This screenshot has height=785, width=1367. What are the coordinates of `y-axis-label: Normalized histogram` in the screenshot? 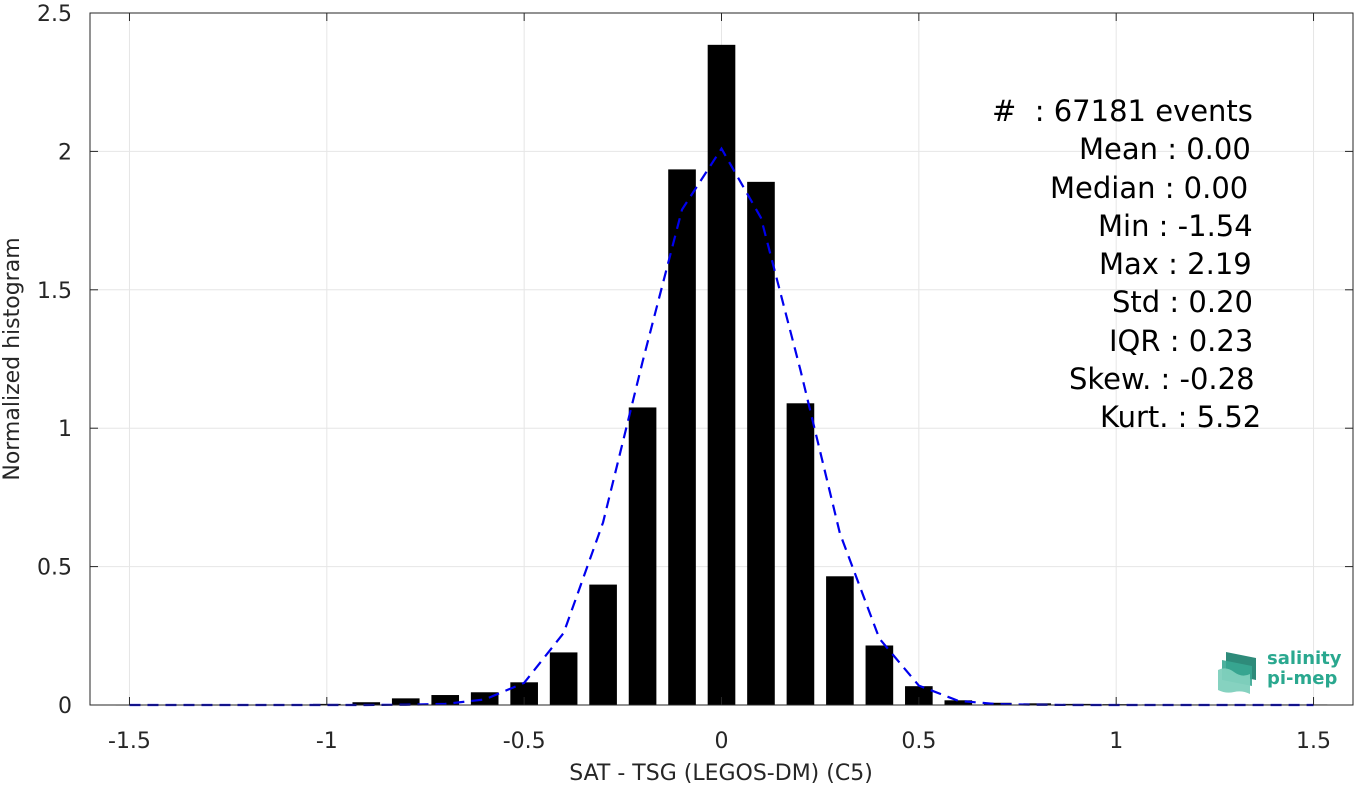 It's located at (12, 358).